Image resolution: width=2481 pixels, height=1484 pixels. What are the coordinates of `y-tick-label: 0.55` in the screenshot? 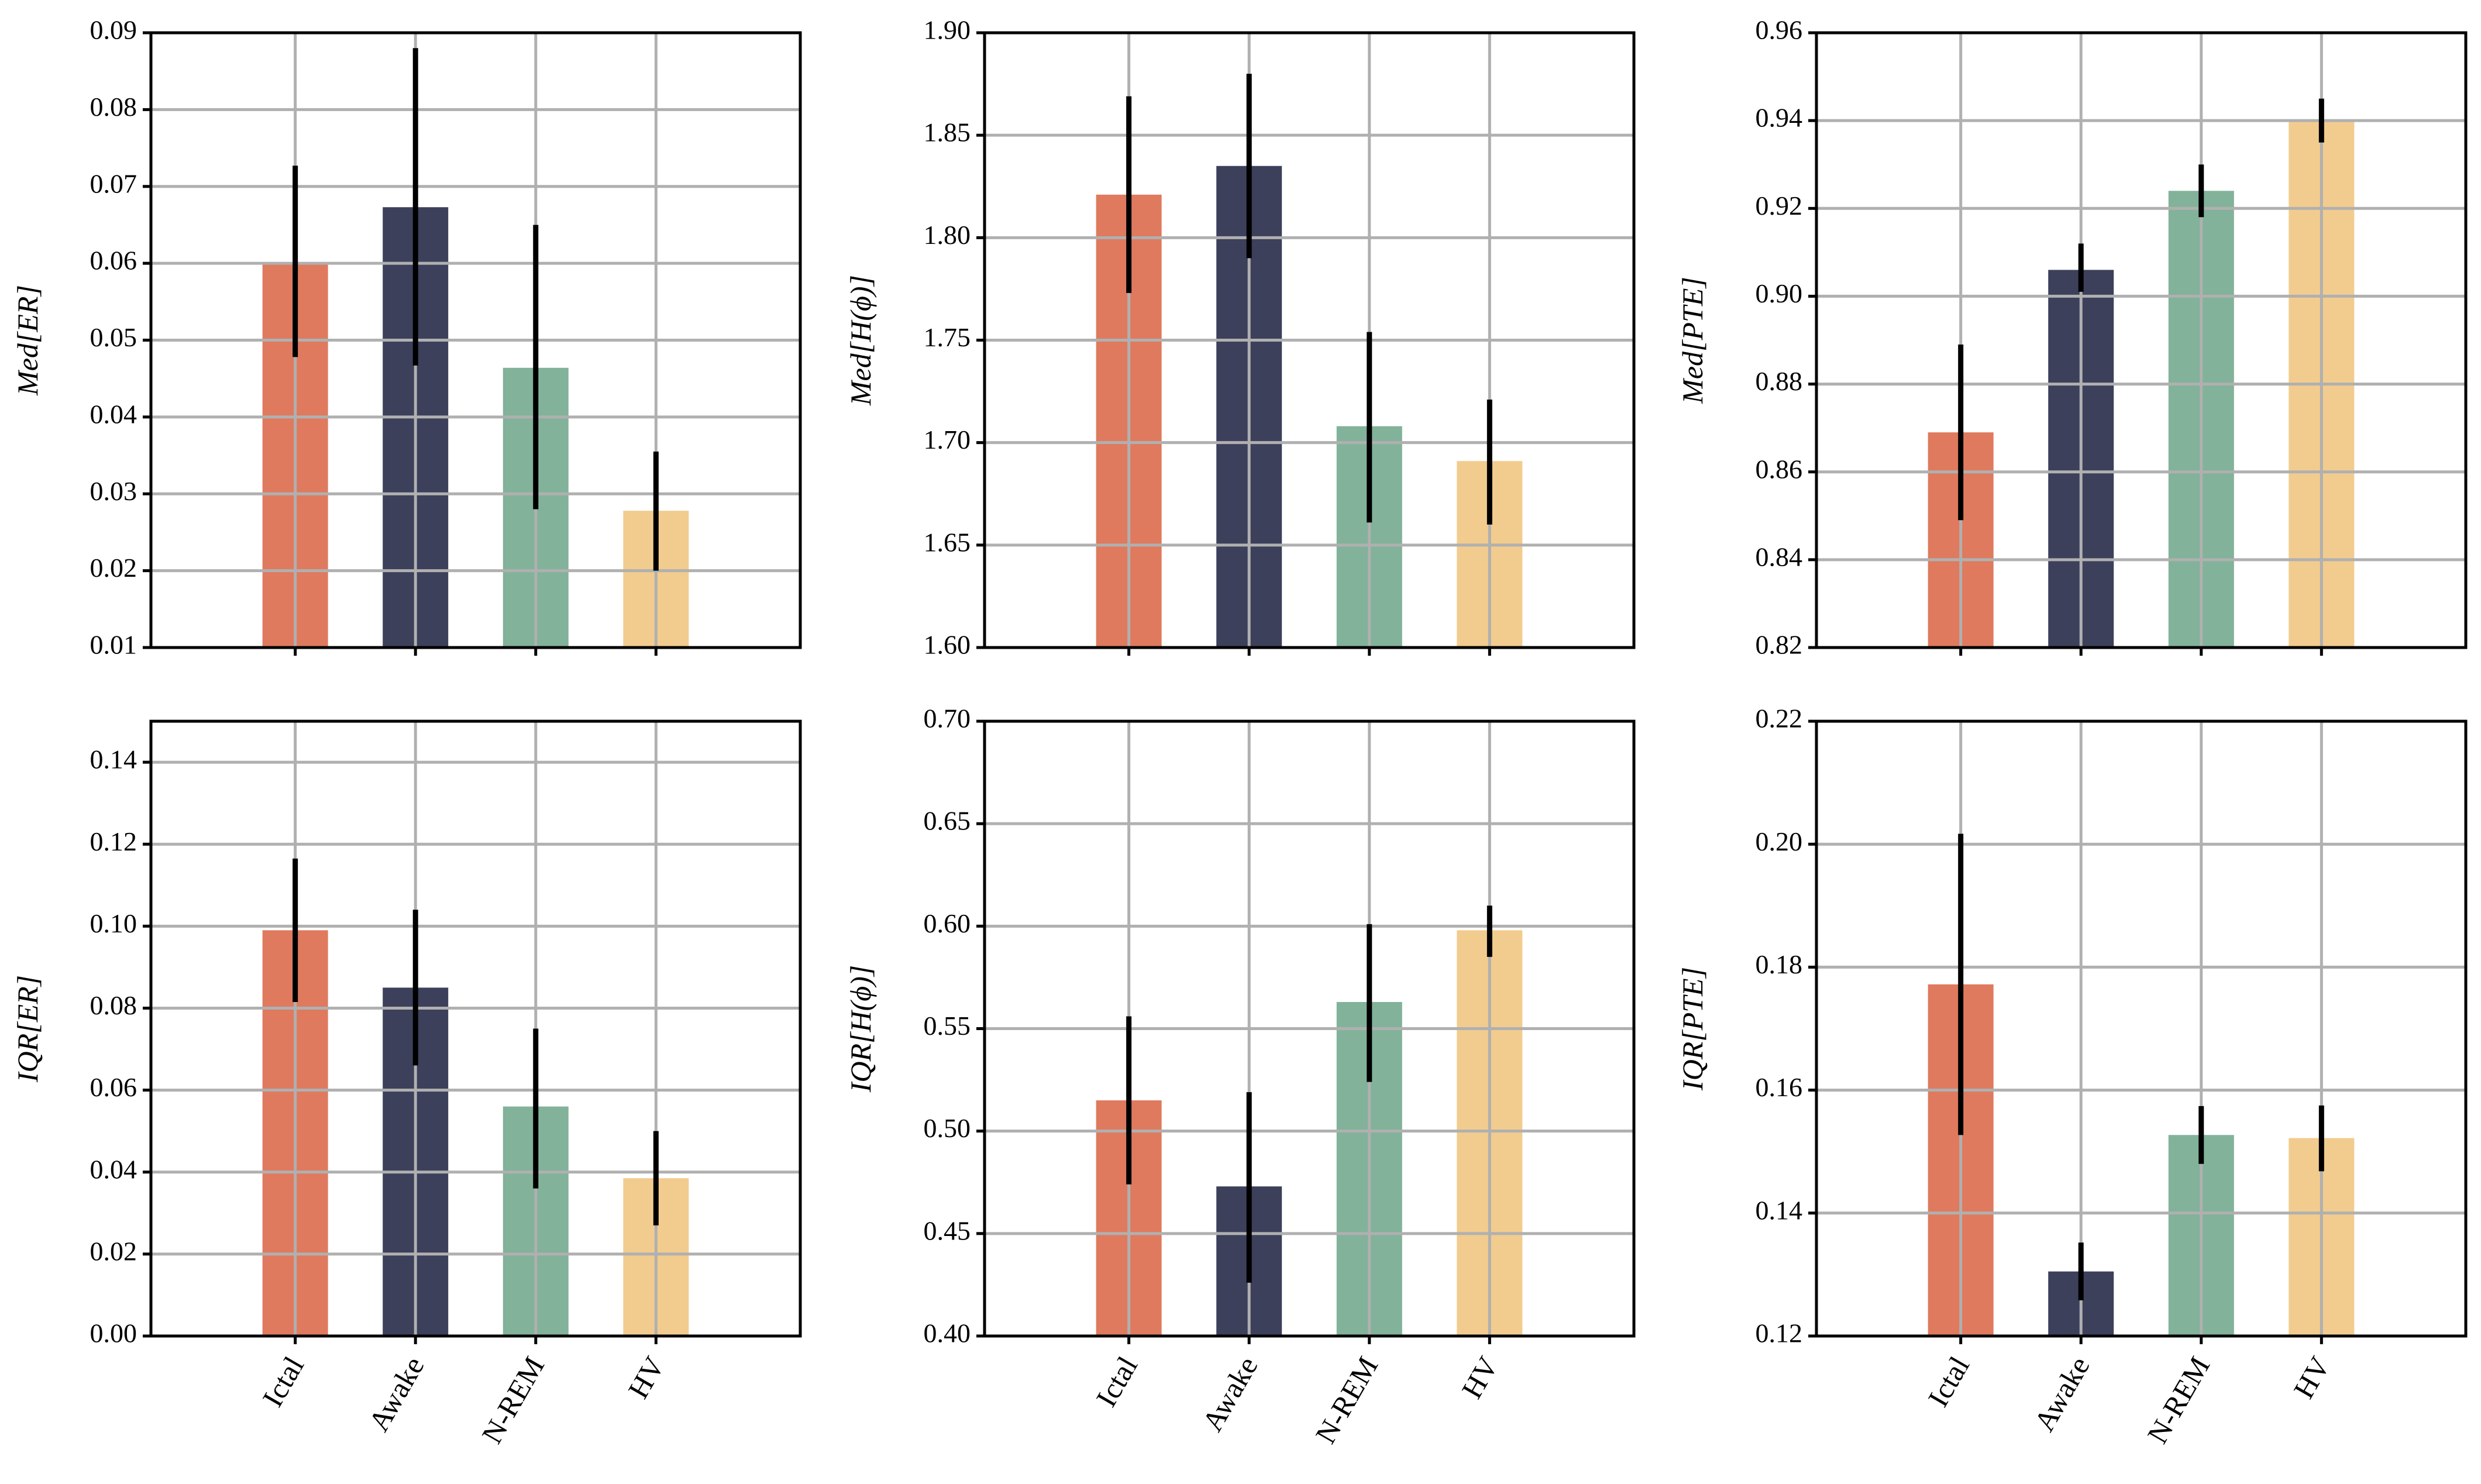 It's located at (947, 1026).